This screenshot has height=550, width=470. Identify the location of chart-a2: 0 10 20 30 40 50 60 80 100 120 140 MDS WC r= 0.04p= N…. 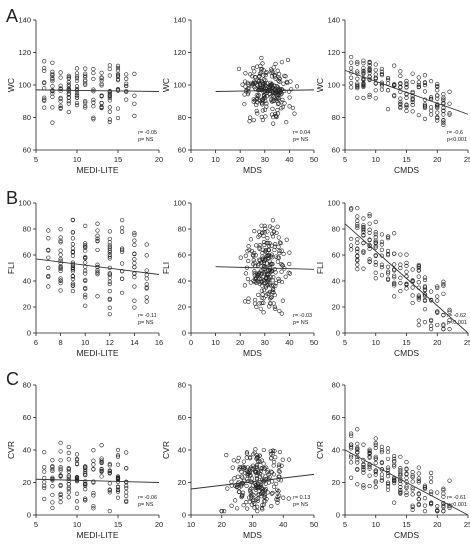
(239, 95).